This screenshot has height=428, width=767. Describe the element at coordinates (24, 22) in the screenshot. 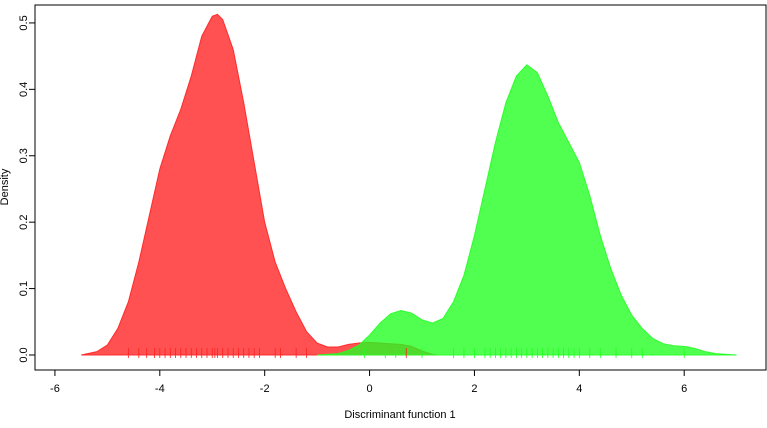

I see `y-tick-label: 0.5` at that location.